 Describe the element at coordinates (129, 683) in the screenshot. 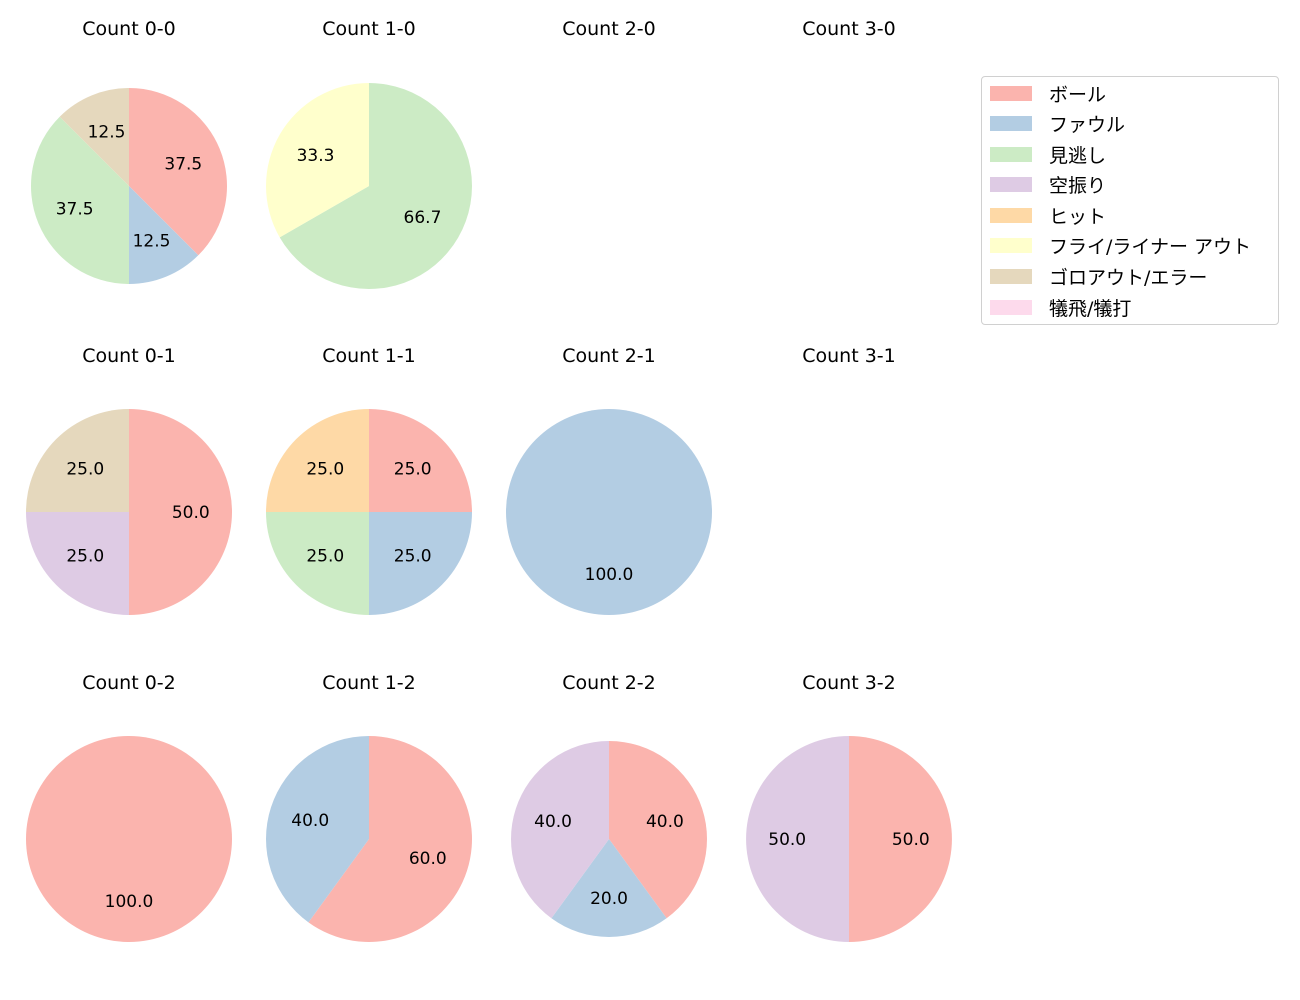

I see `pie-title: Count 0-2` at that location.